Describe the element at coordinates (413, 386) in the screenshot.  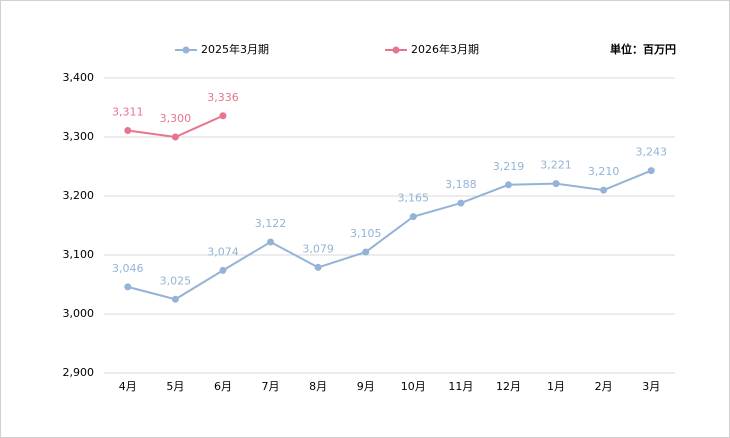
I see `x-tick-label: 10月` at that location.